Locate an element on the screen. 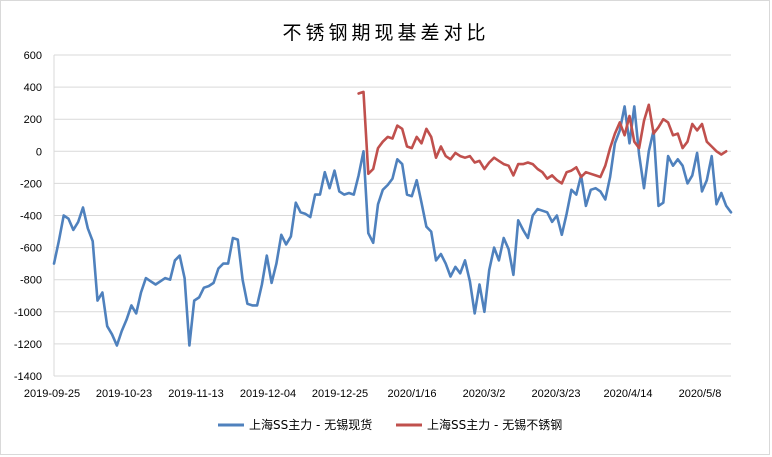 This screenshot has width=772, height=457. y-tick-label: 200 is located at coordinates (33, 120).